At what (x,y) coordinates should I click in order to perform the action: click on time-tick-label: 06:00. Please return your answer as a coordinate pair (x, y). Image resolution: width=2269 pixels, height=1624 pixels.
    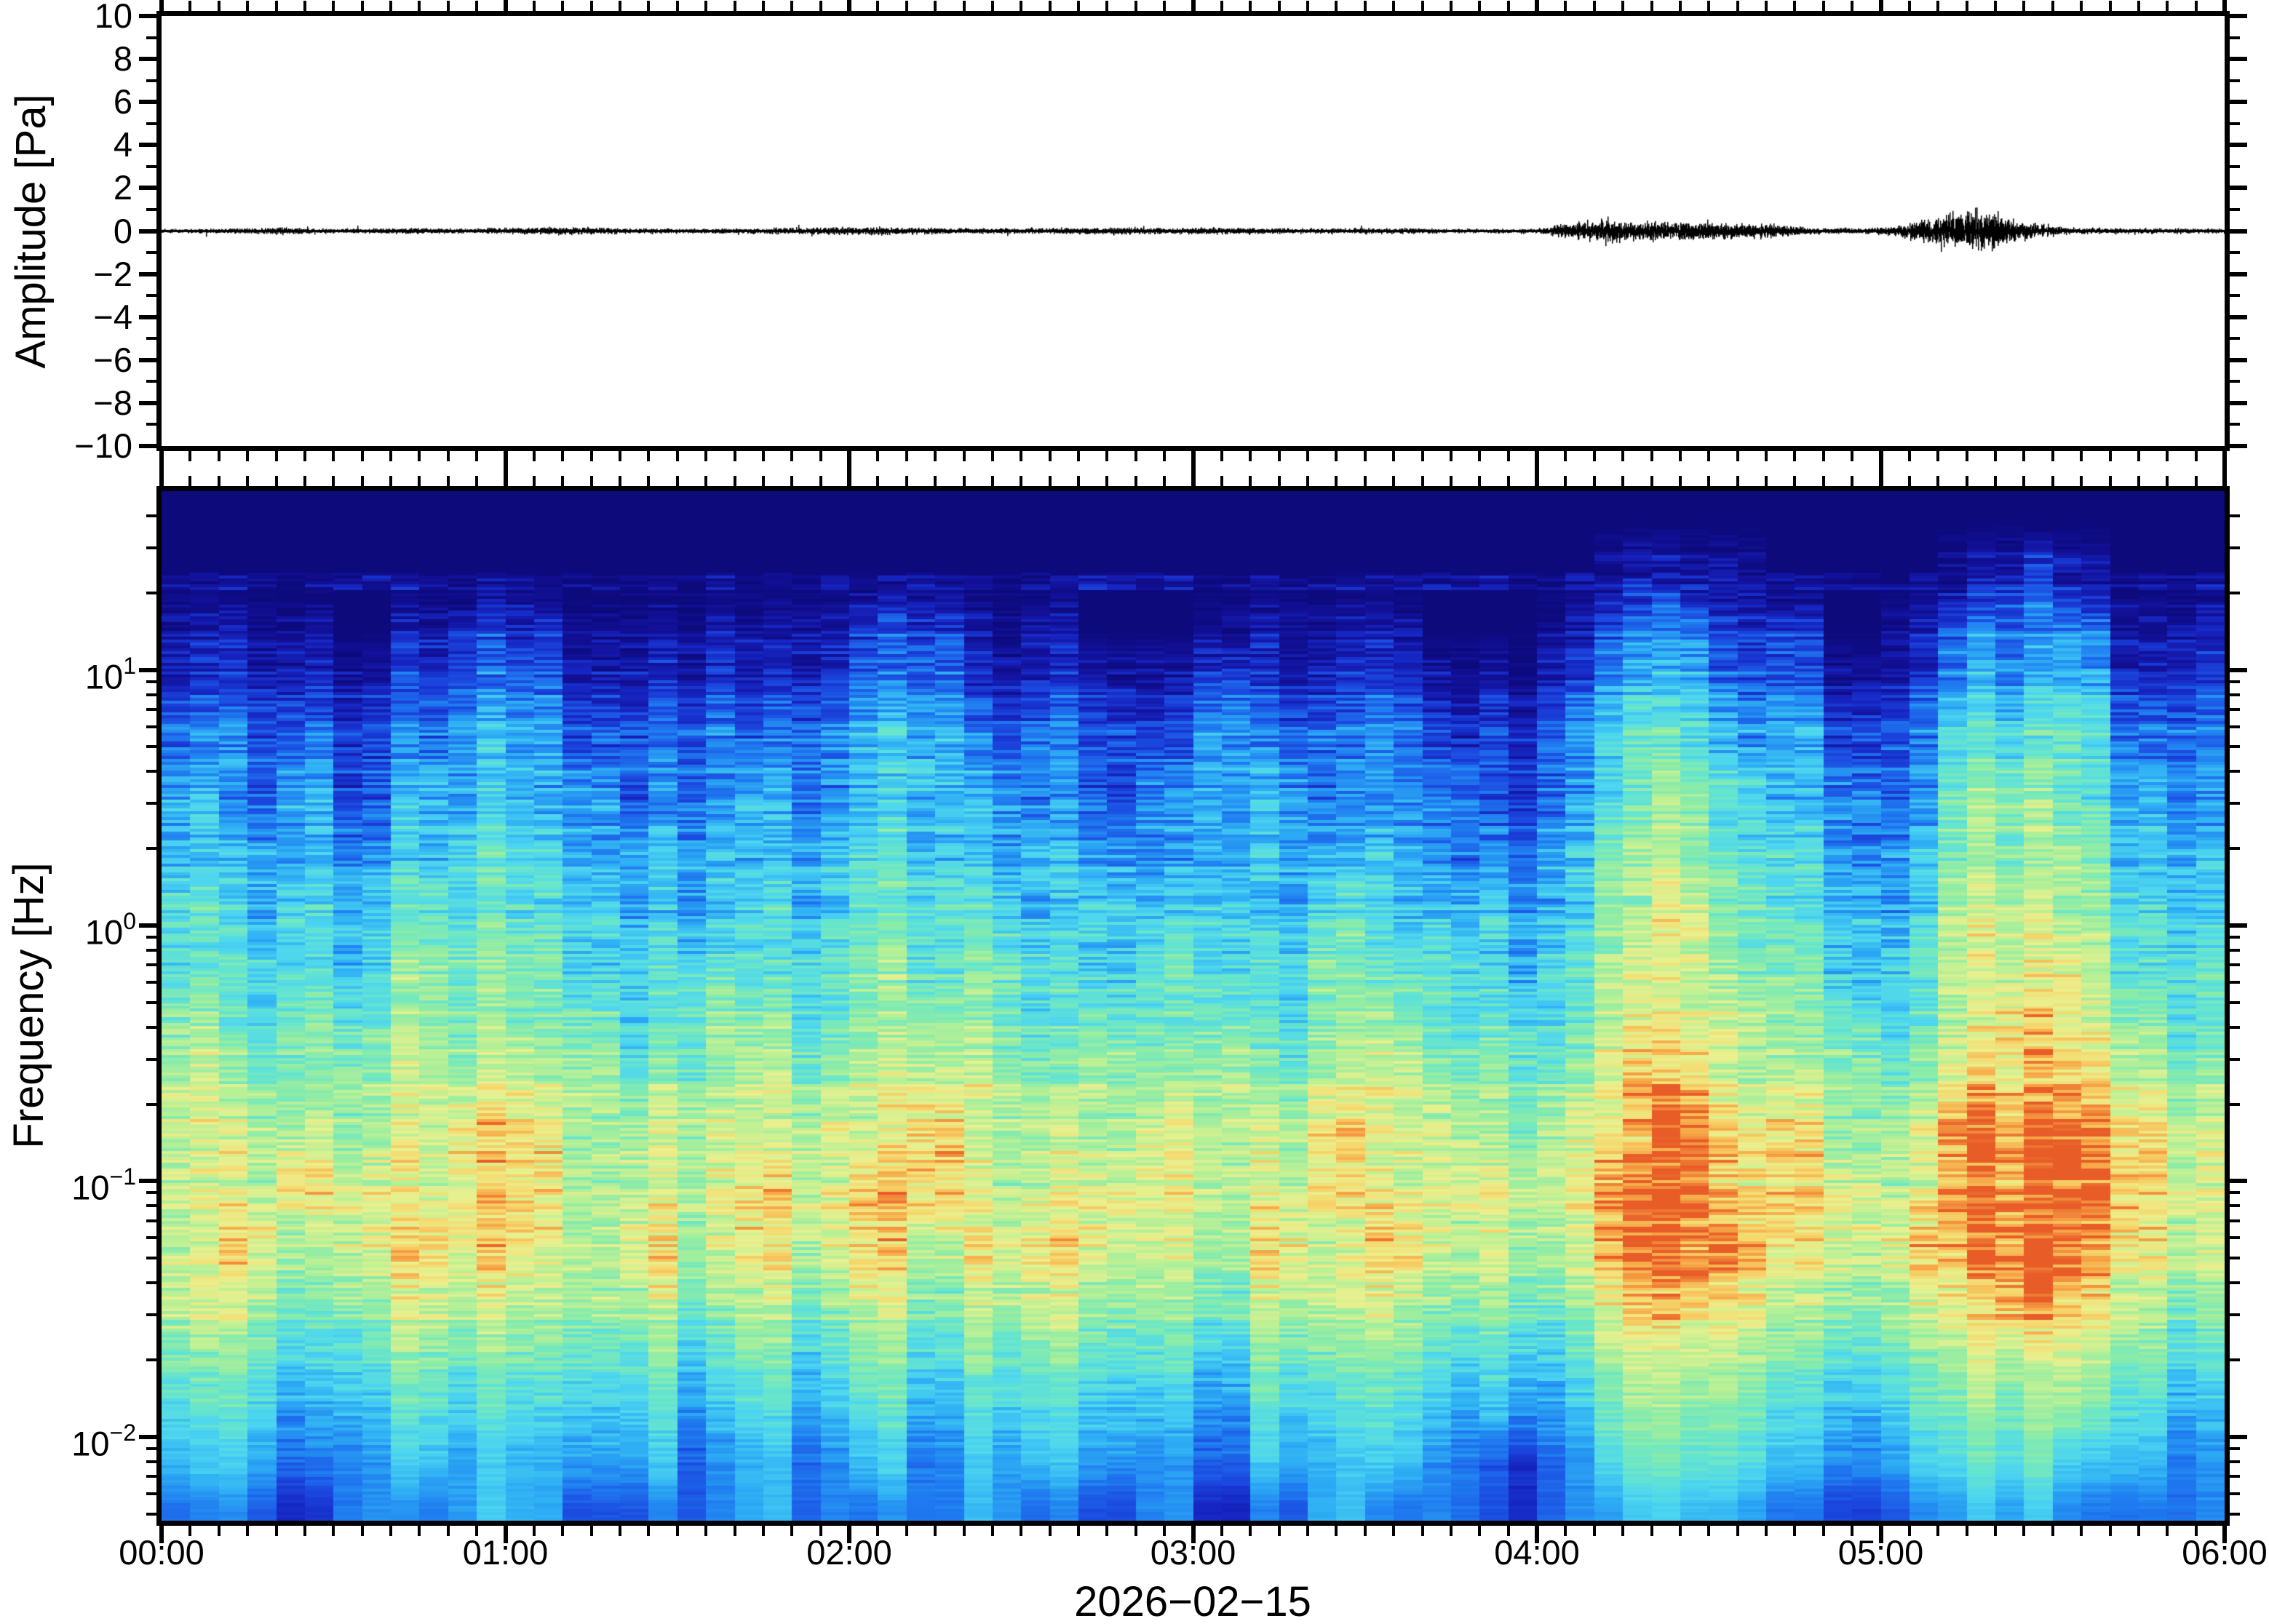
    Looking at the image, I should click on (2225, 1552).